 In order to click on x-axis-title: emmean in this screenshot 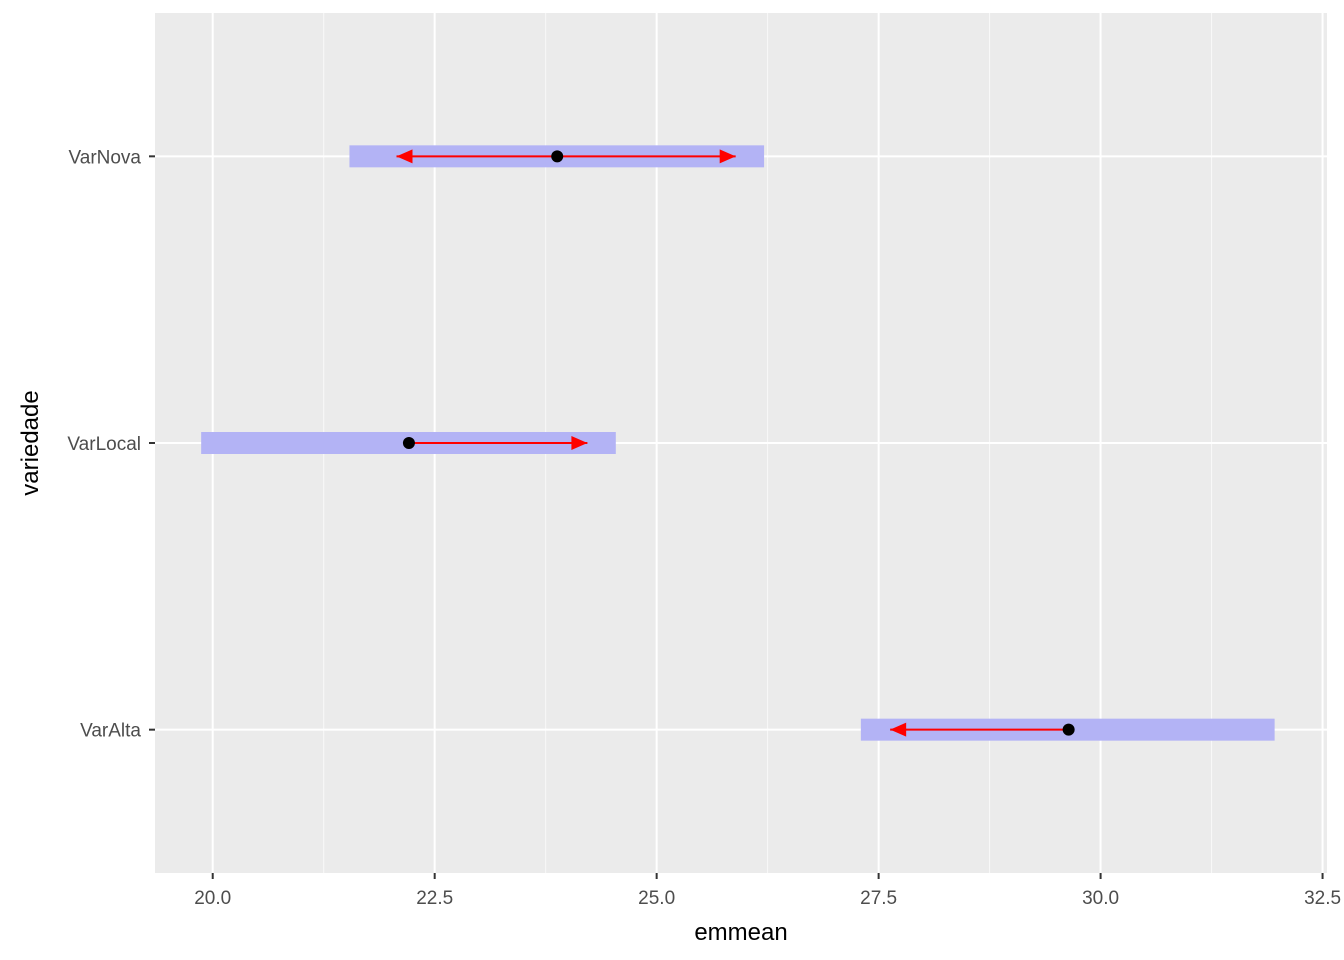, I will do `click(740, 932)`.